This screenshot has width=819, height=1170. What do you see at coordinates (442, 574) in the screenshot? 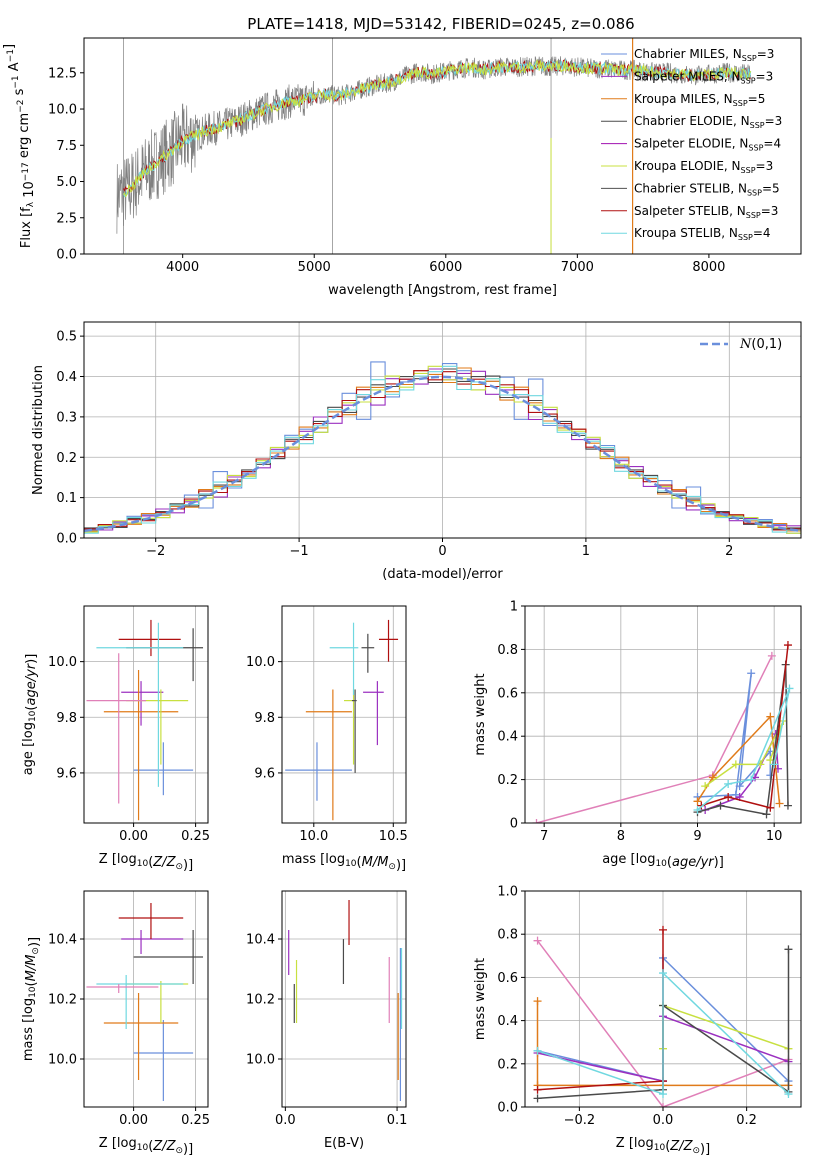
I see `x-axis-label: (data-model)/error` at bounding box center [442, 574].